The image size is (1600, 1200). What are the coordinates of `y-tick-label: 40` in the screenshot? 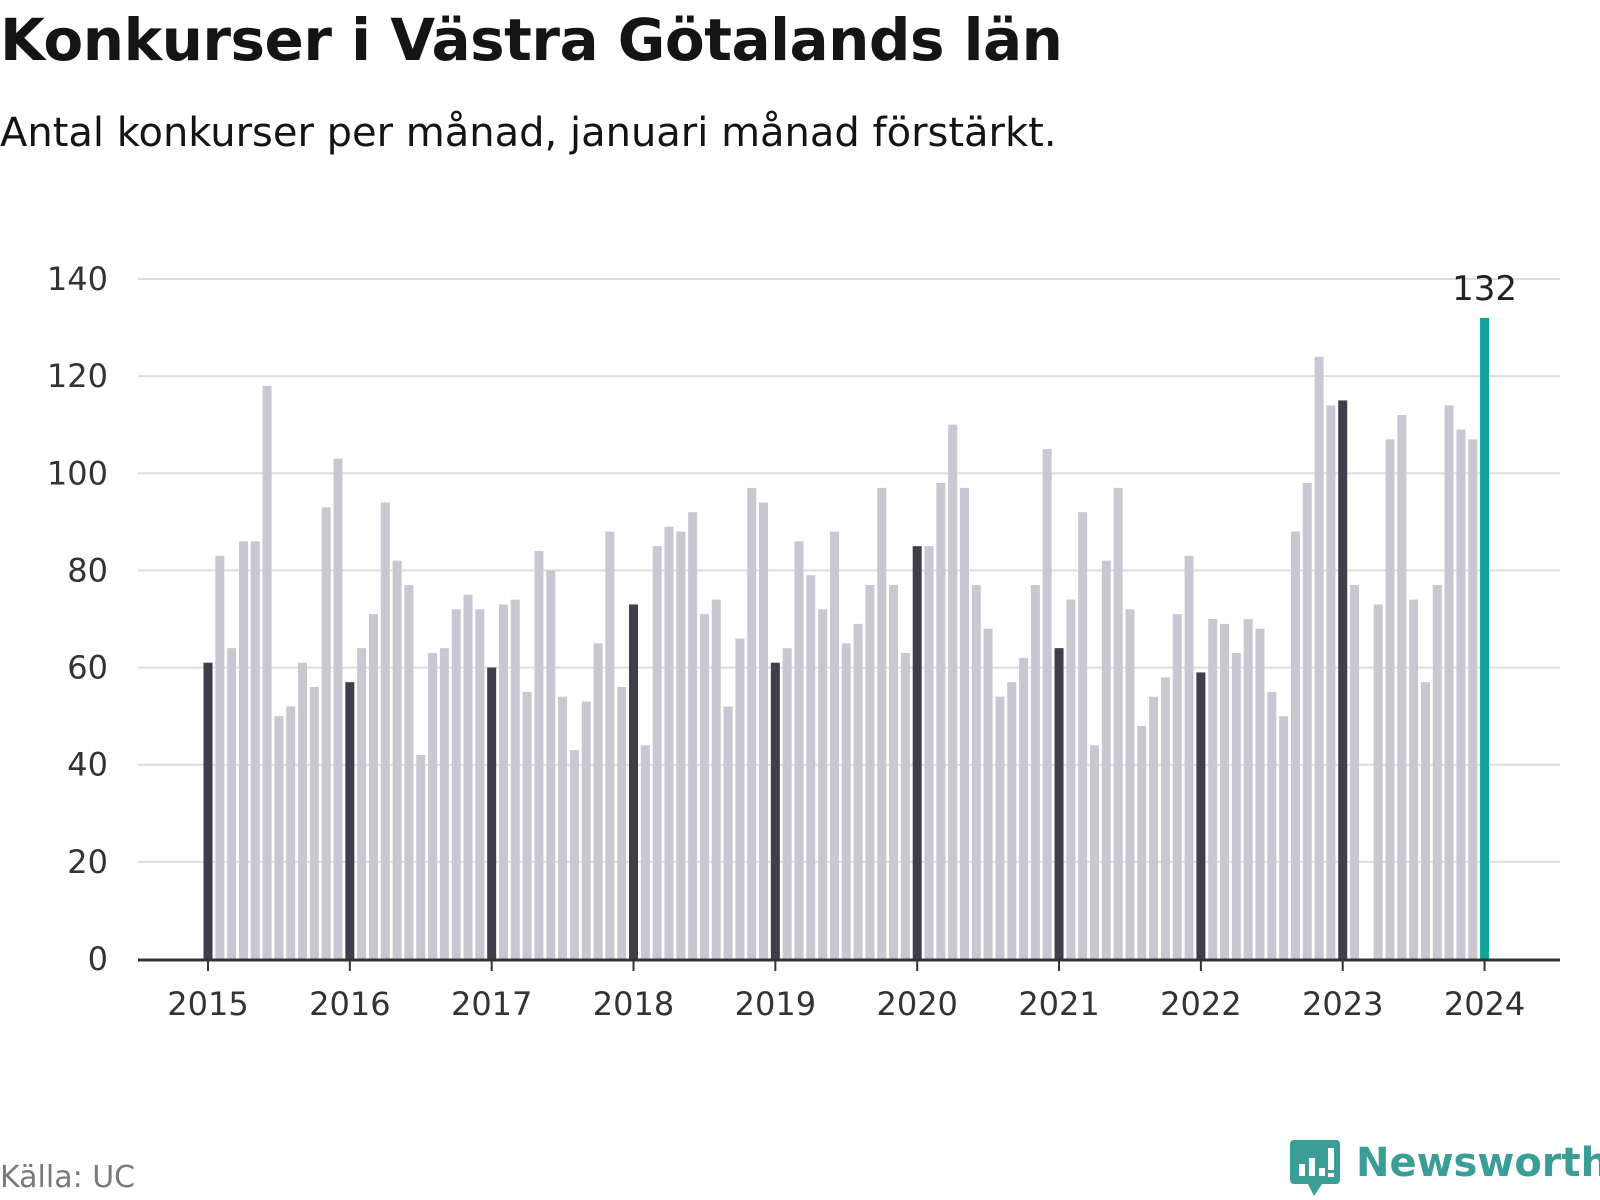 It's located at (87, 765).